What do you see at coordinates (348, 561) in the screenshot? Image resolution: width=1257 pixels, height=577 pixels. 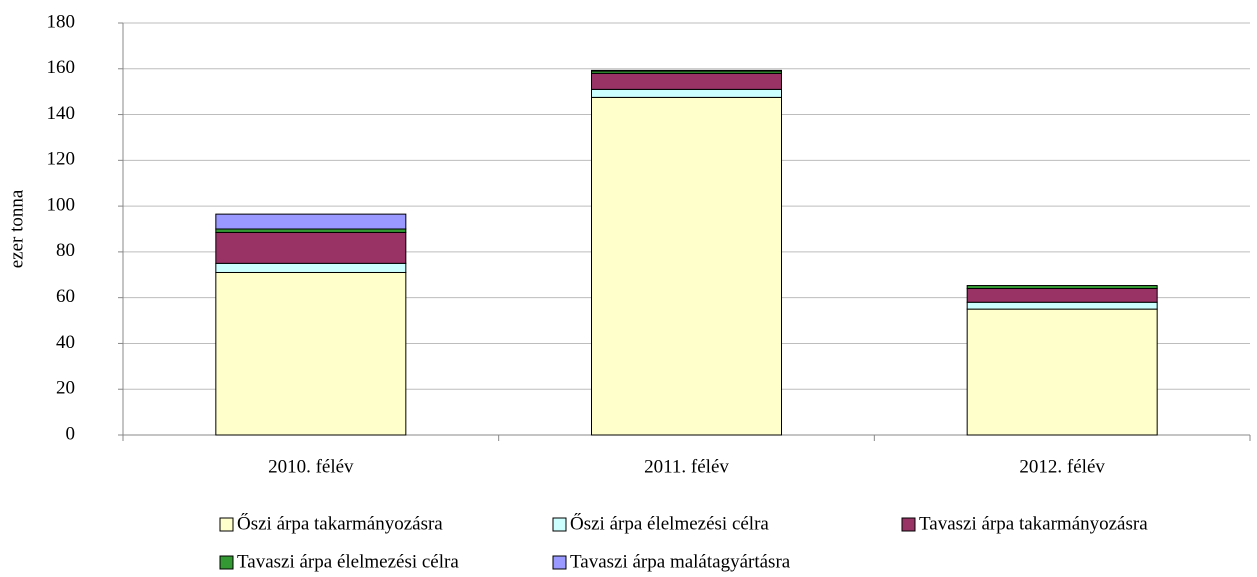 I see `legend-label: Tavaszi árpa élelmezési célra` at bounding box center [348, 561].